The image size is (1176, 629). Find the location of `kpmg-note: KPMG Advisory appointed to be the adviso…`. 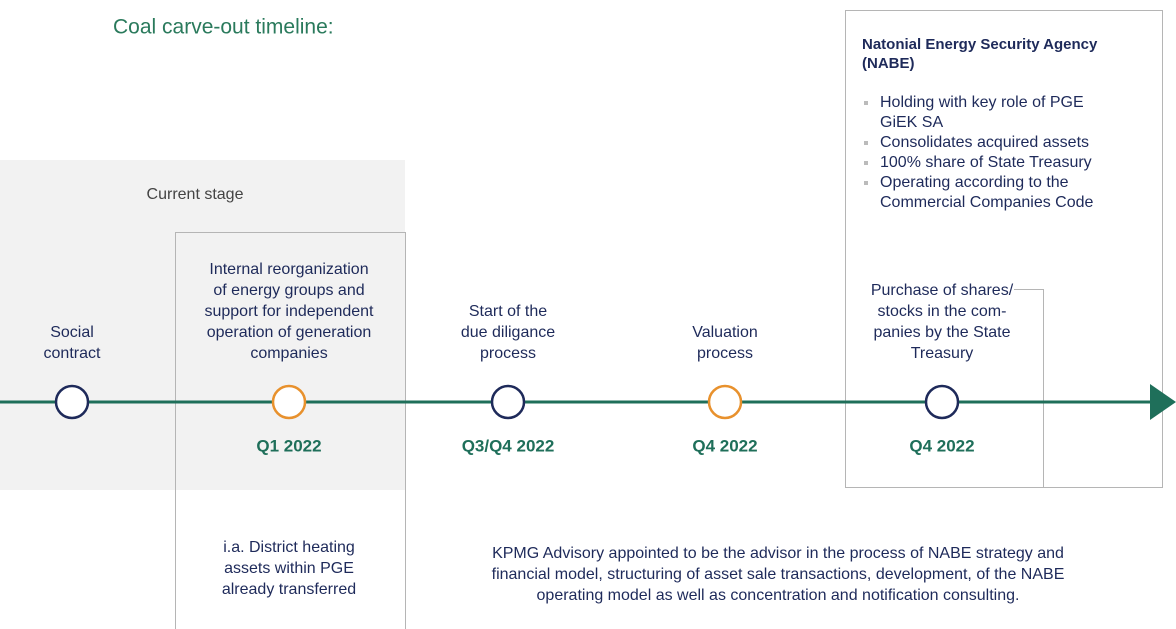

kpmg-note: KPMG Advisory appointed to be the adviso… is located at coordinates (778, 553).